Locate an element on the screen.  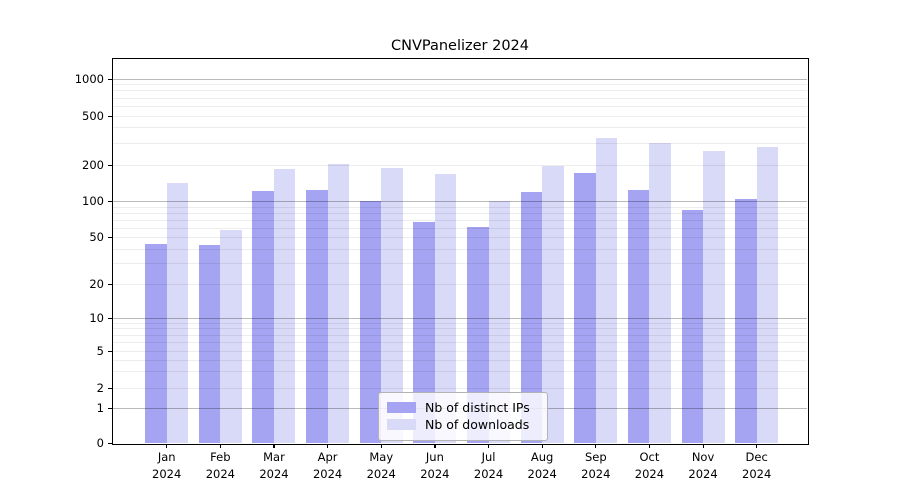
y-tick-label: 1000 is located at coordinates (89, 78).